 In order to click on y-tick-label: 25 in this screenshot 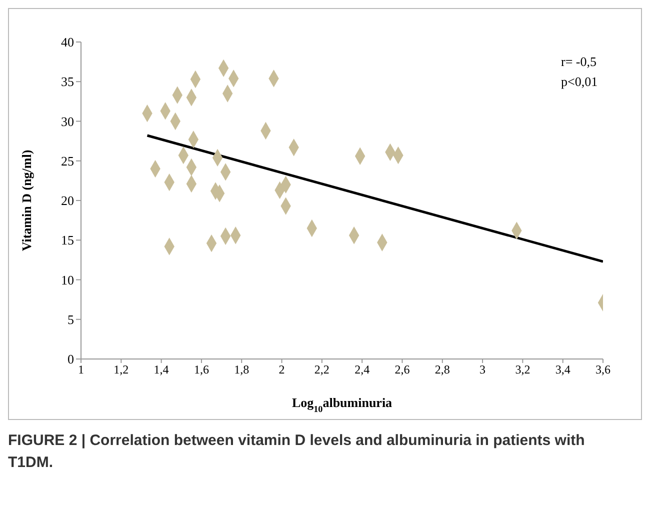, I will do `click(67, 160)`.